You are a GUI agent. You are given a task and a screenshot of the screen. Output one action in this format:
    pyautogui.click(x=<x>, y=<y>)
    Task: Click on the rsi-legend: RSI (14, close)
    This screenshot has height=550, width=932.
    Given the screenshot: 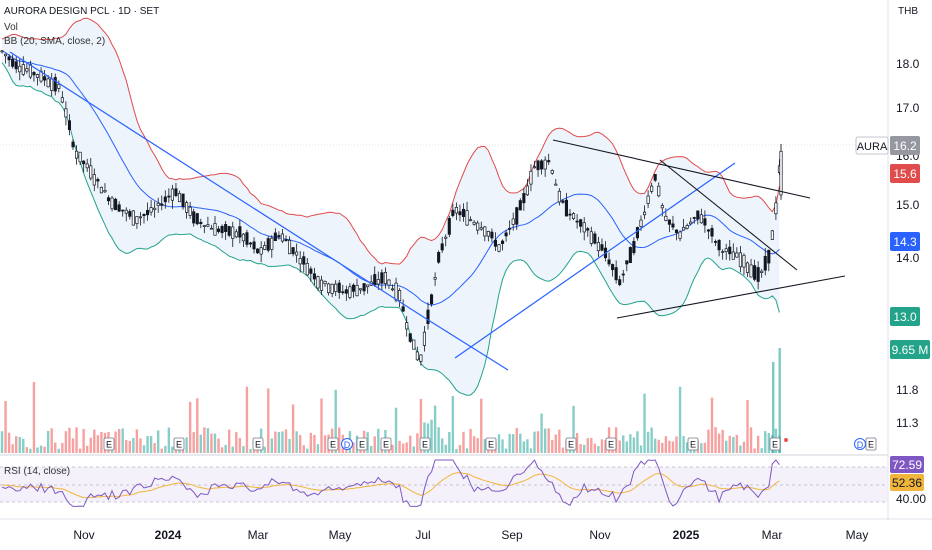 What is the action you would take?
    pyautogui.click(x=37, y=471)
    